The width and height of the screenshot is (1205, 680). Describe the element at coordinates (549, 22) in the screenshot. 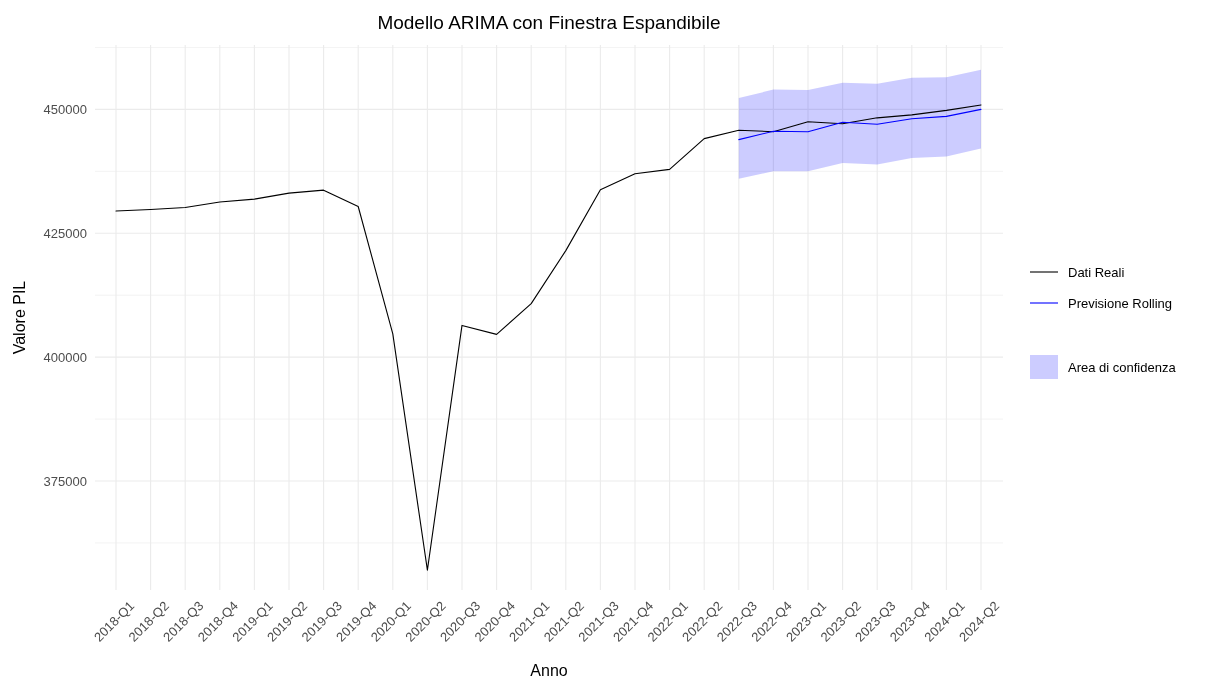

I see `chart-title: Modello ARIMA con Finestra Espandibile` at that location.